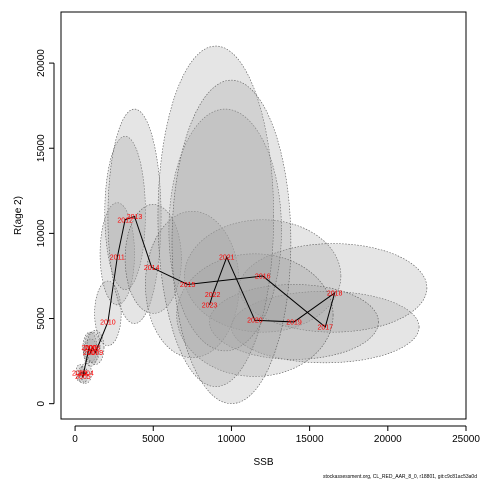  What do you see at coordinates (227, 258) in the screenshot?
I see `year-label-2021: 2021` at bounding box center [227, 258].